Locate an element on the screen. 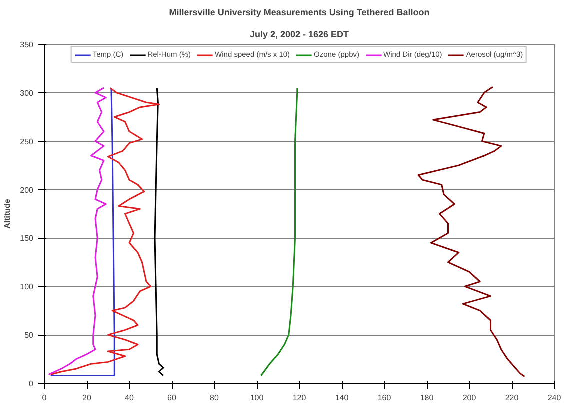 The width and height of the screenshot is (584, 403). x-tick-label: 60 is located at coordinates (172, 398).